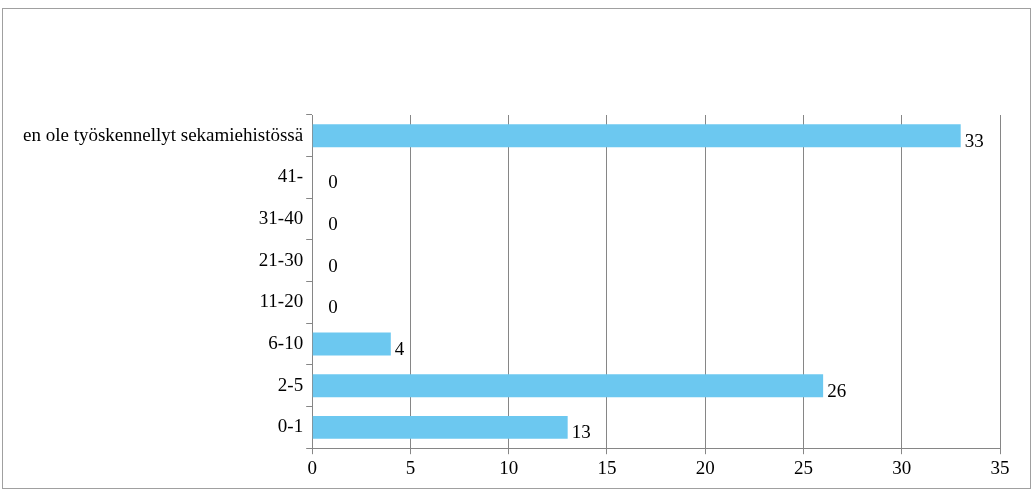  Describe the element at coordinates (290, 384) in the screenshot. I see `y-tick-label: 2-5` at that location.